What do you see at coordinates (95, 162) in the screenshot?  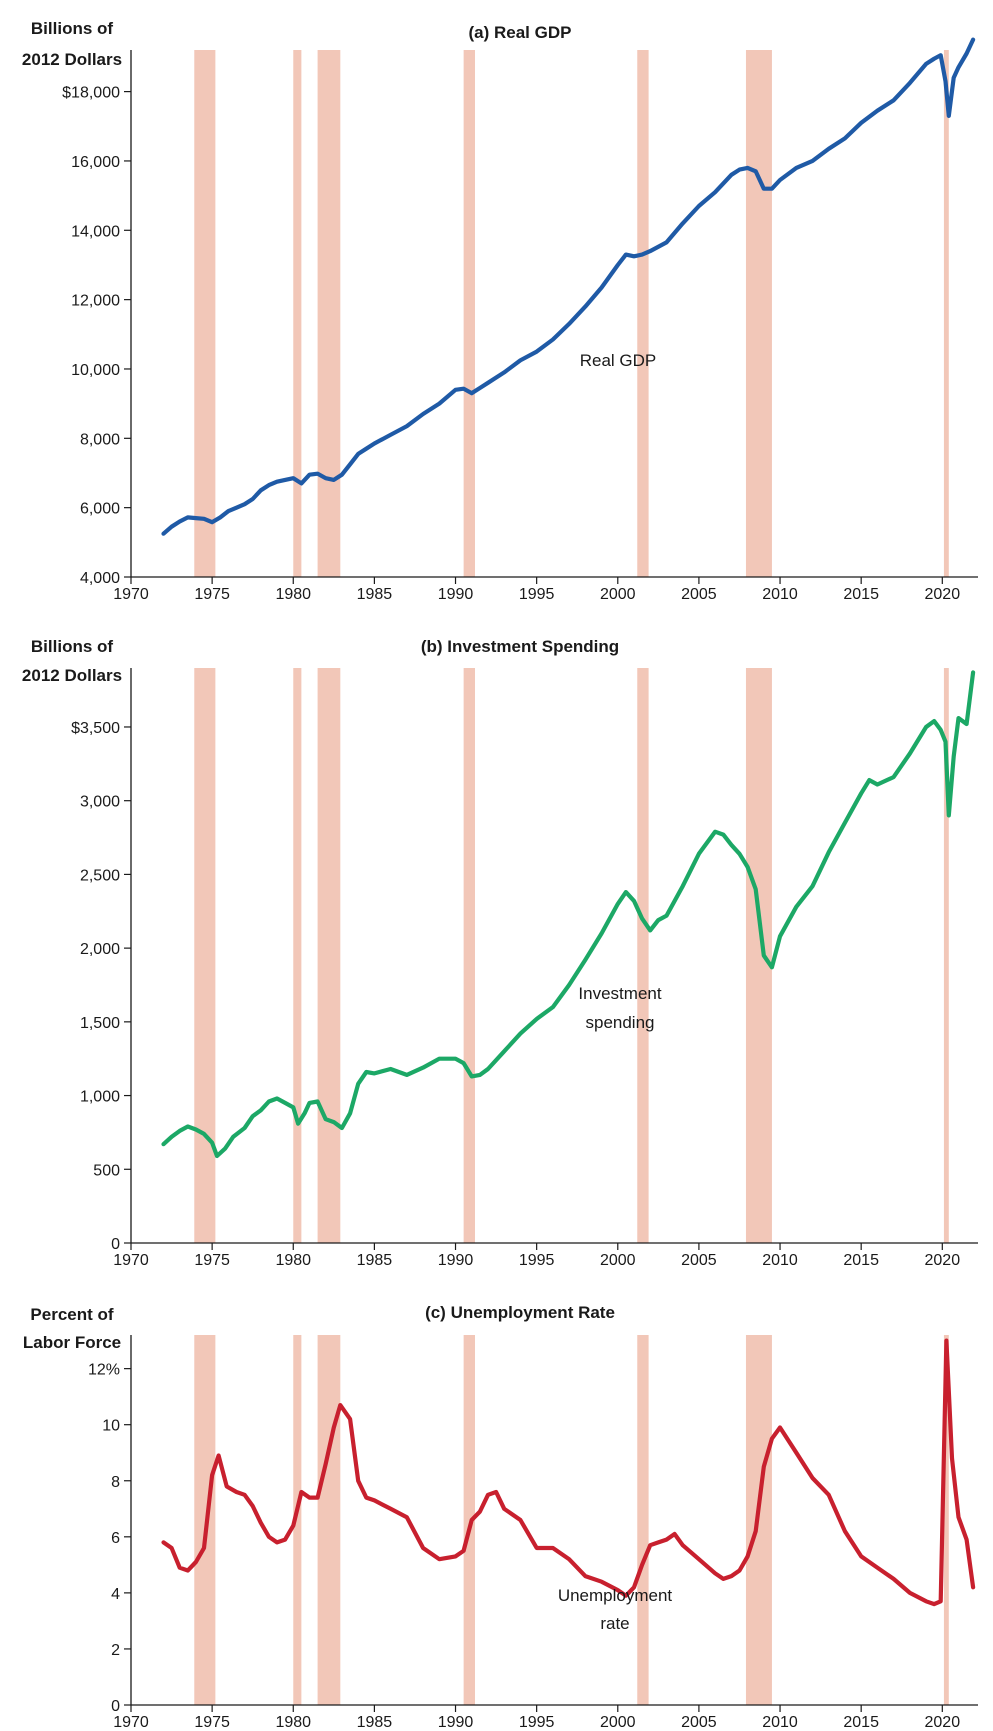 I see `y-tick-label: 16,000` at bounding box center [95, 162].